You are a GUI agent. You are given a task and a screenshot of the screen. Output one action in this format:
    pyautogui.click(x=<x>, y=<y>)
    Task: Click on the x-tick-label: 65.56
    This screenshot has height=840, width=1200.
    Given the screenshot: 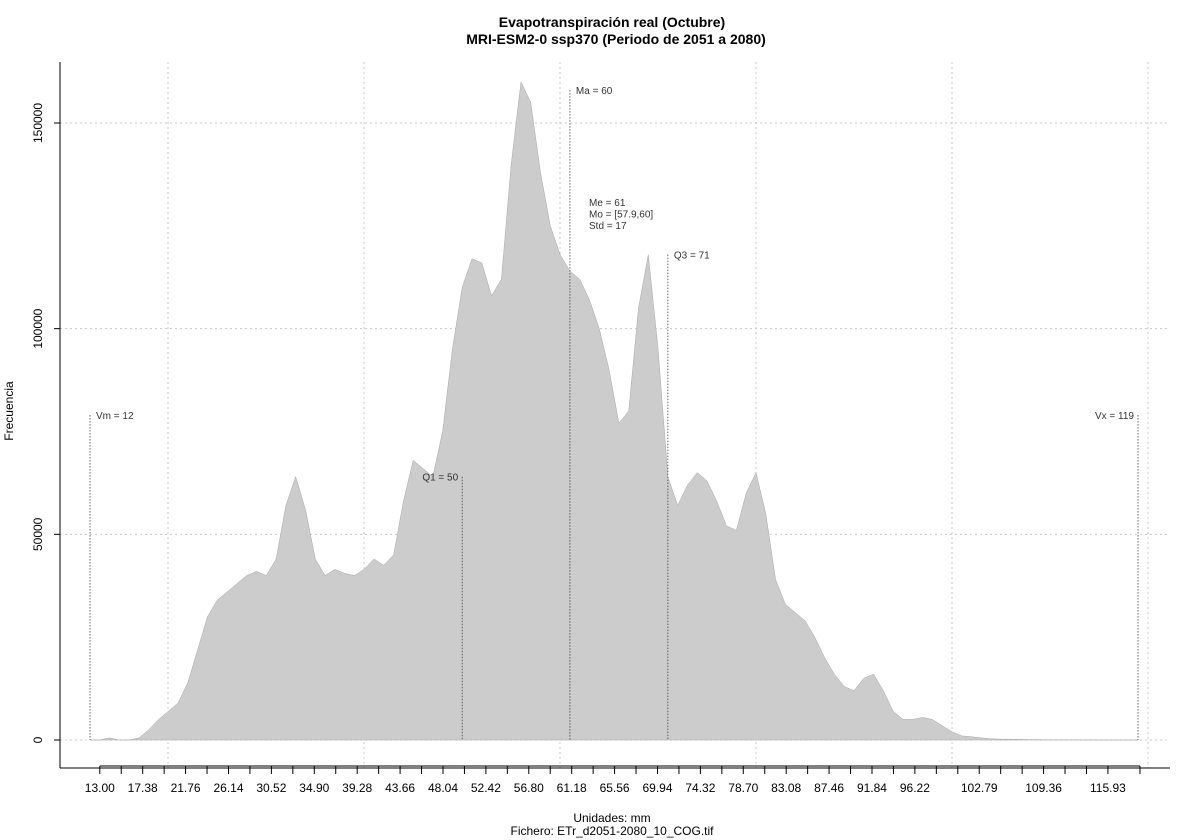 What is the action you would take?
    pyautogui.click(x=615, y=788)
    